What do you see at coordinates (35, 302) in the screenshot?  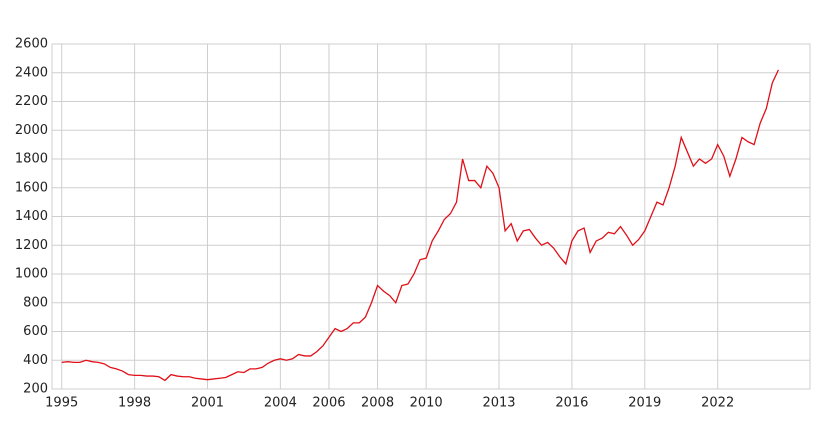 I see `y-tick-label: 800` at bounding box center [35, 302].